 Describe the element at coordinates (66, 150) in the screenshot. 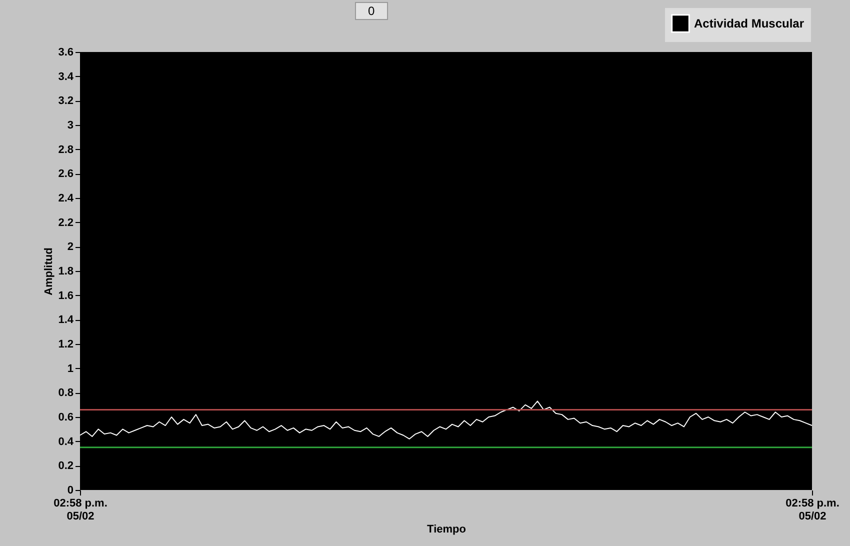

I see `y-tick-label: 2.8` at that location.